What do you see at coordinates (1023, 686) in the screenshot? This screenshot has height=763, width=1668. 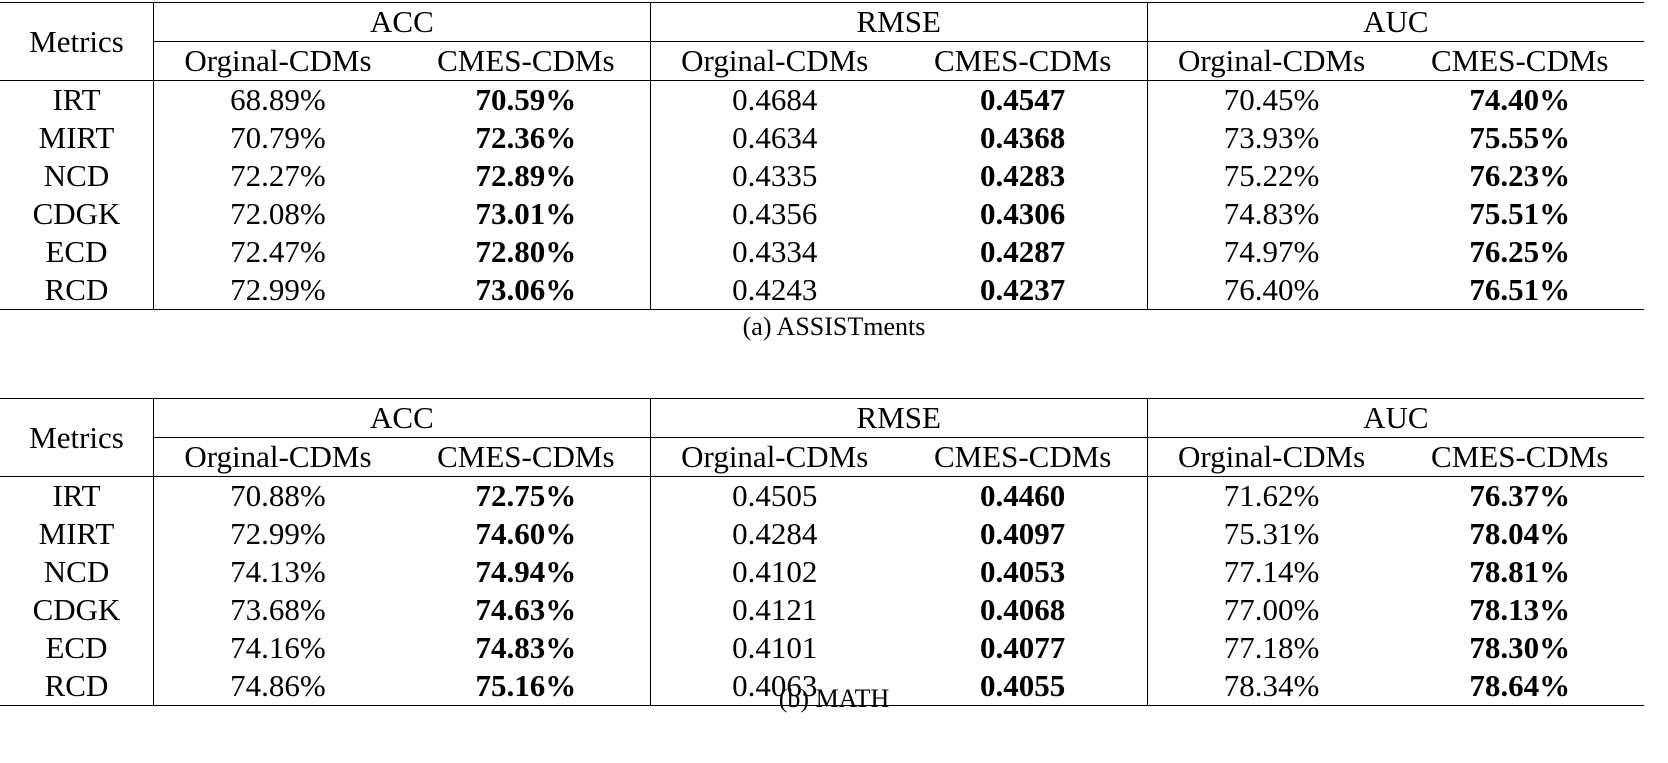 I see `rmse-cmes-value: 0.4055` at bounding box center [1023, 686].